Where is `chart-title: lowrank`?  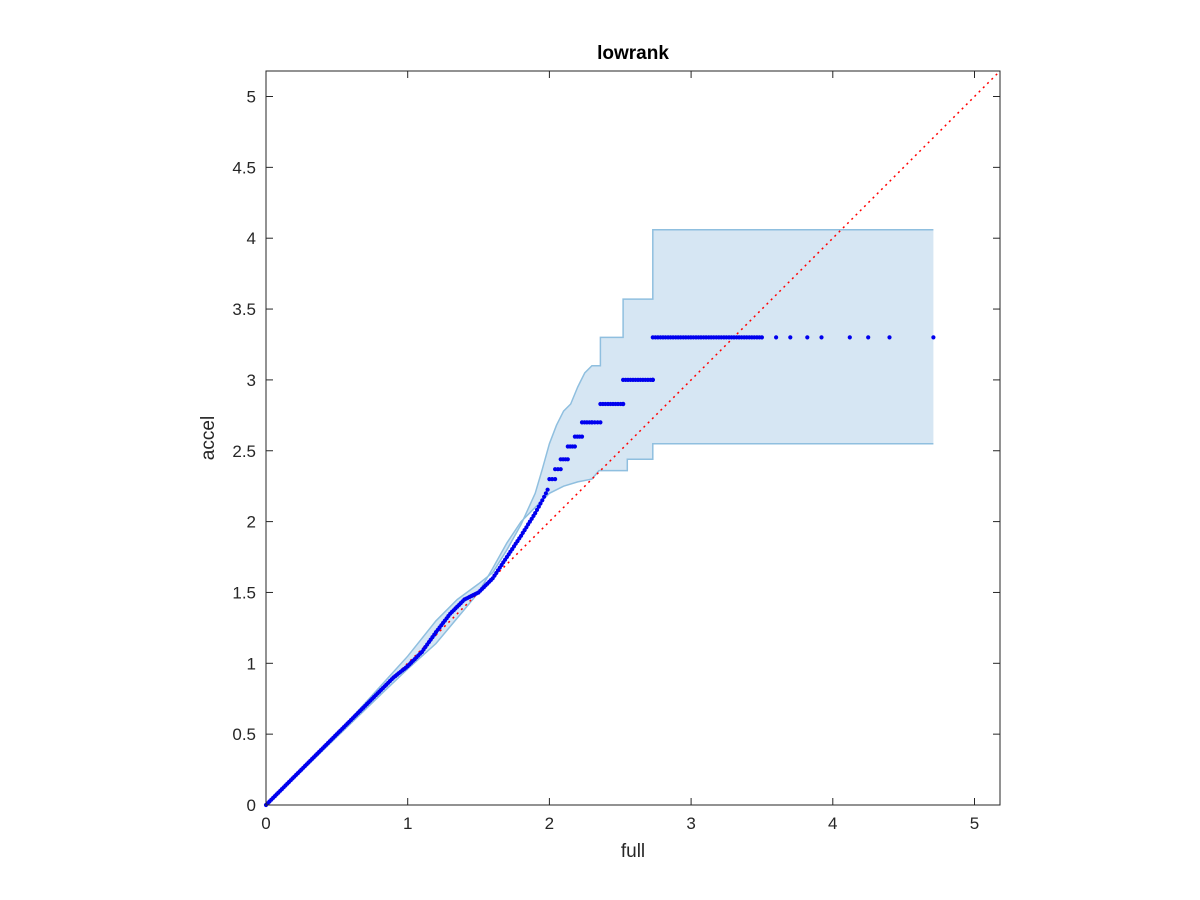
chart-title: lowrank is located at coordinates (633, 53).